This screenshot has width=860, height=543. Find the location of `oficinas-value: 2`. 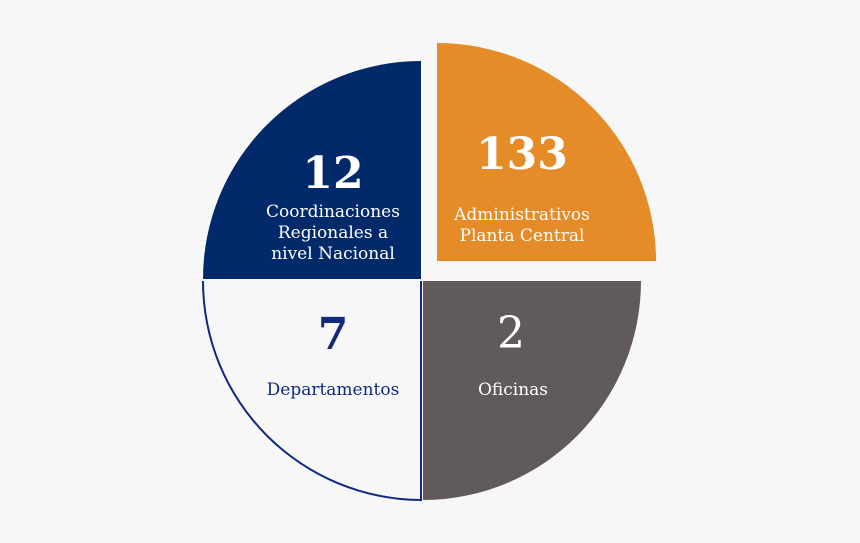

oficinas-value: 2 is located at coordinates (511, 333).